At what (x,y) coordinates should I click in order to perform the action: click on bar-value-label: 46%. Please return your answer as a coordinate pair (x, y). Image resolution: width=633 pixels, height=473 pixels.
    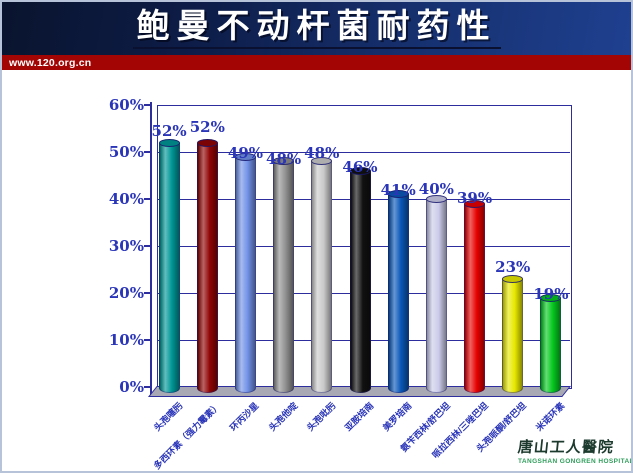
    Looking at the image, I should click on (360, 166).